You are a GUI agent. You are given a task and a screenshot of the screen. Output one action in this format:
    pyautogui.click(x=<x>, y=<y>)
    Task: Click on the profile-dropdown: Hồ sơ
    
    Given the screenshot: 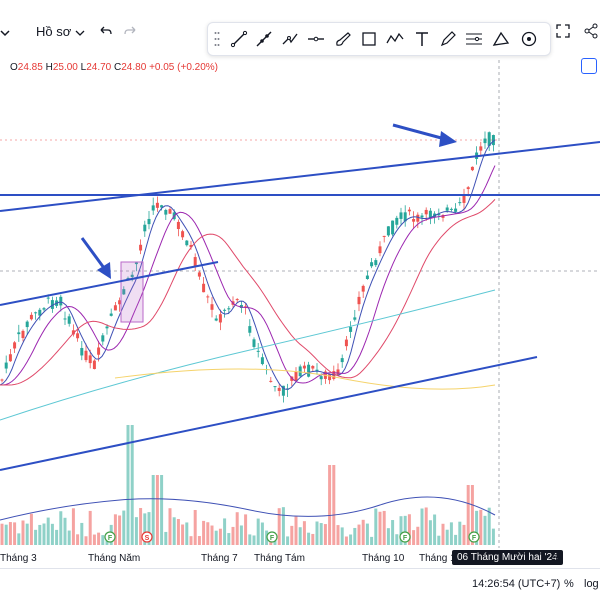 What is the action you would take?
    pyautogui.click(x=60, y=31)
    